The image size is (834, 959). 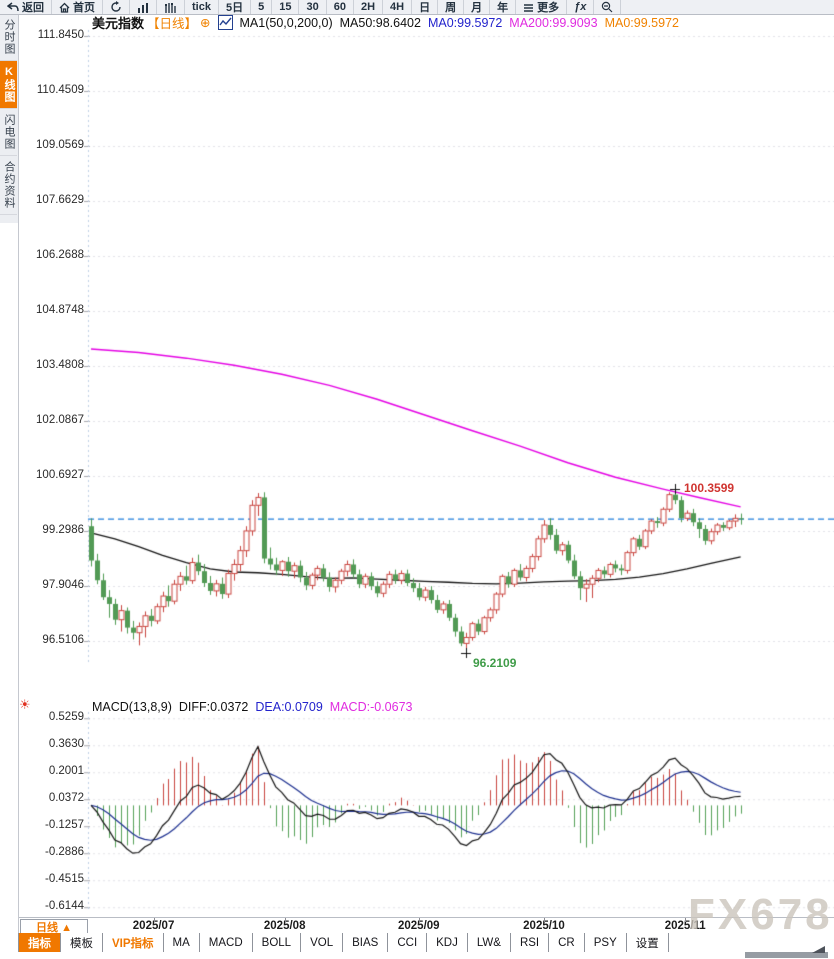 What do you see at coordinates (542, 7) in the screenshot?
I see `toolbar-item-menu-icon: 更多` at bounding box center [542, 7].